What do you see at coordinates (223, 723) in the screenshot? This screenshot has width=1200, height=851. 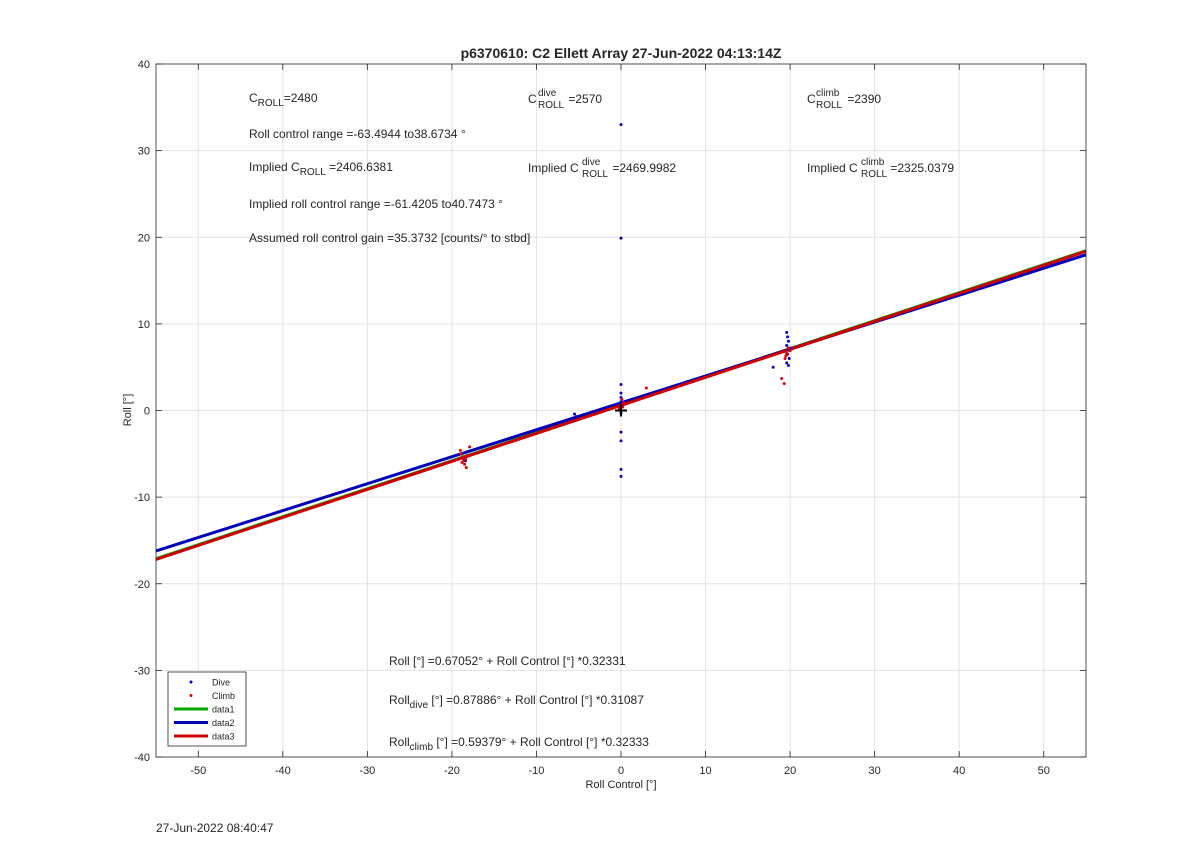 I see `legend-label-data2: data2` at bounding box center [223, 723].